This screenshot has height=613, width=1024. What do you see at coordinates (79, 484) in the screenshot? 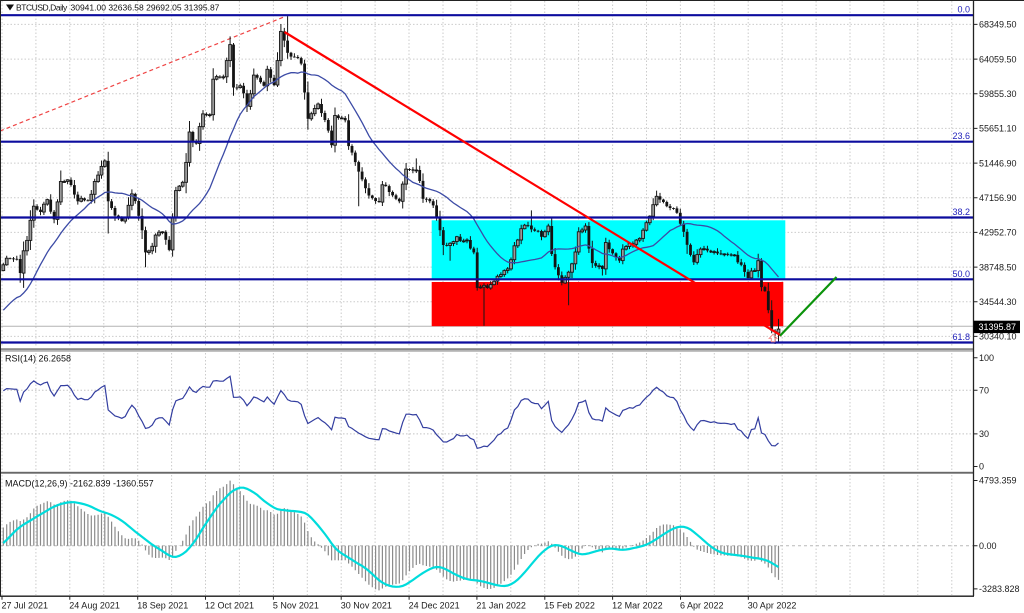
I see `svg-text:MACD(12,26,9) -2162.839 -1360.: MACD(12,26,9) -2162.839 -1360.557` at bounding box center [79, 484].